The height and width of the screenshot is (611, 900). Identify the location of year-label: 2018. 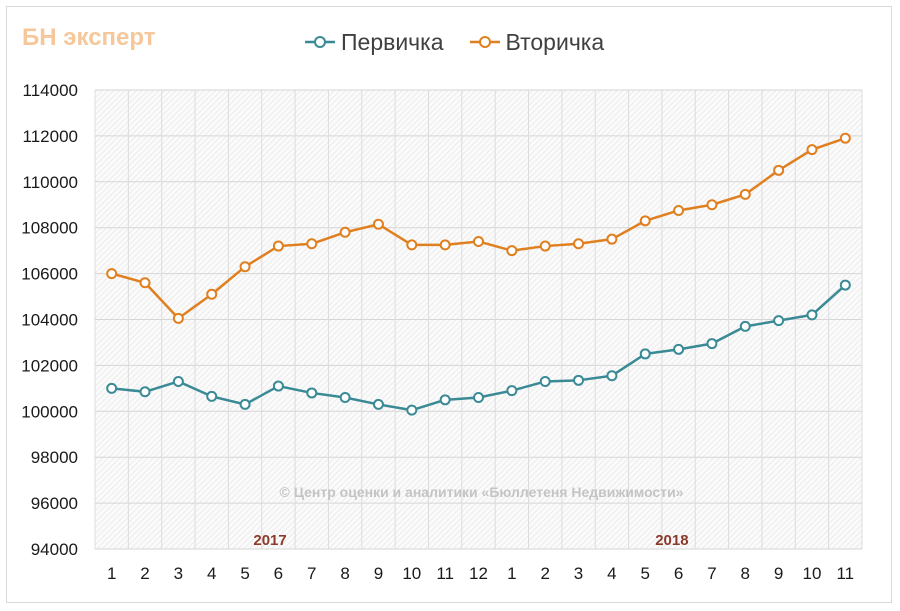
(671, 540).